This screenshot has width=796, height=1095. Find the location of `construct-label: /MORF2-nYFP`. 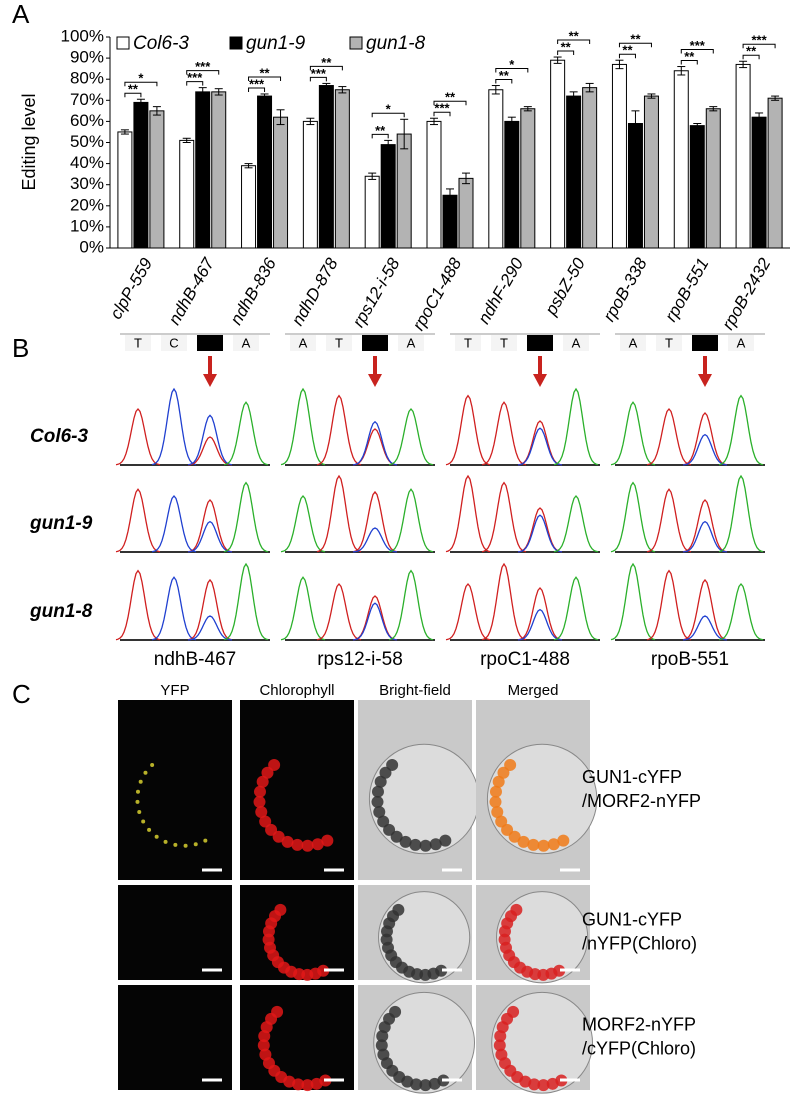

construct-label: /MORF2-nYFP is located at coordinates (641, 801).